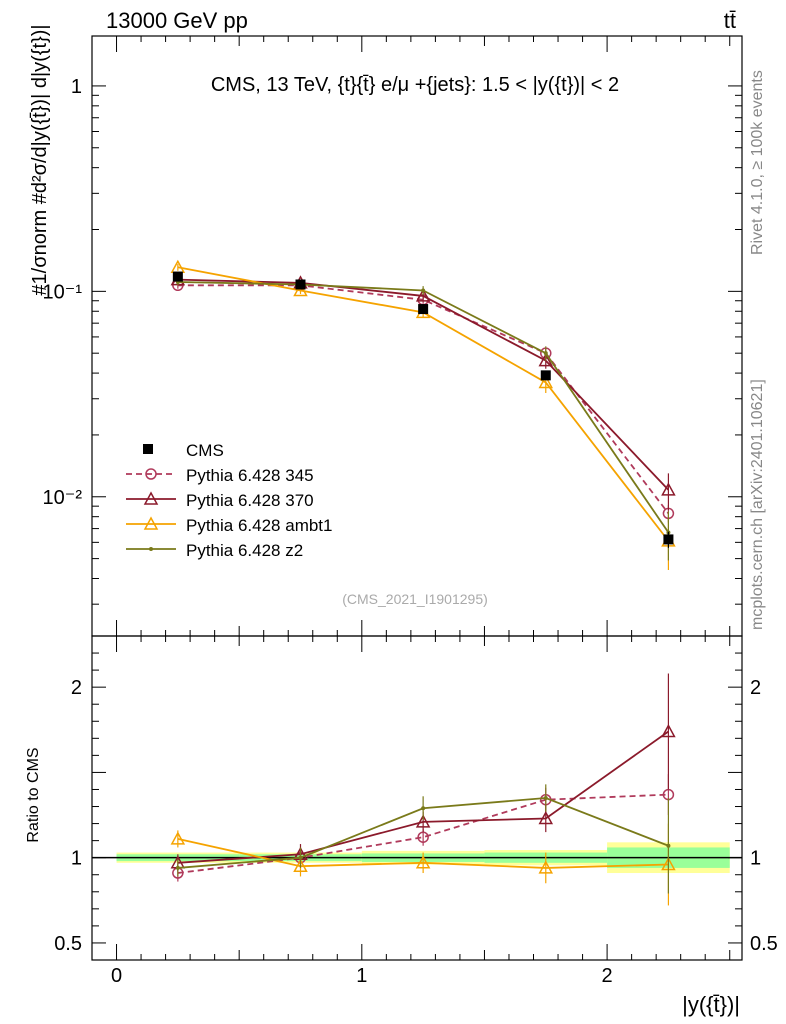 This screenshot has width=786, height=1024. Describe the element at coordinates (63, 292) in the screenshot. I see `main-y-tick-label: 10⁻¹` at that location.